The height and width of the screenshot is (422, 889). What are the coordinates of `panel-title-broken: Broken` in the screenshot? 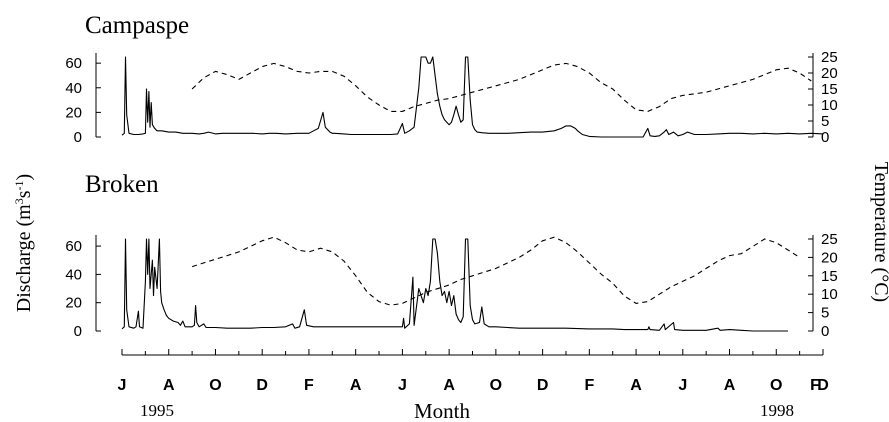 It's located at (122, 184).